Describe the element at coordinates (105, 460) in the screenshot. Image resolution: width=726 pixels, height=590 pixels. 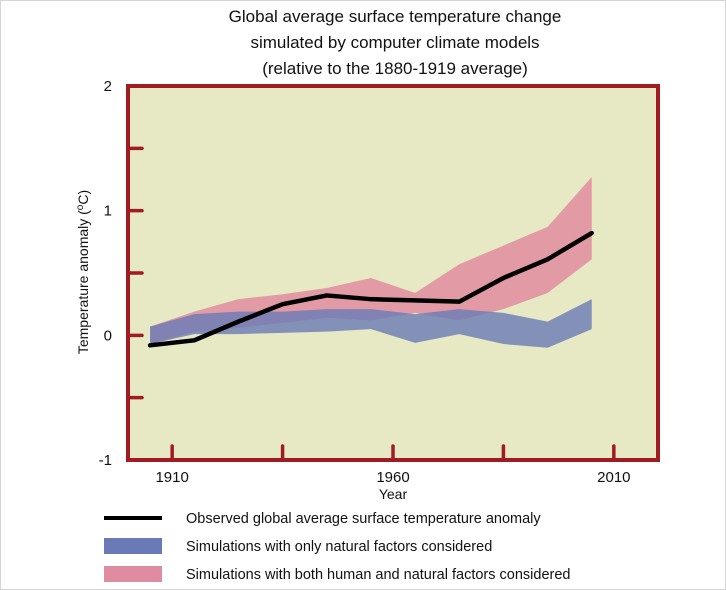
I see `y-tick-label: -1` at that location.